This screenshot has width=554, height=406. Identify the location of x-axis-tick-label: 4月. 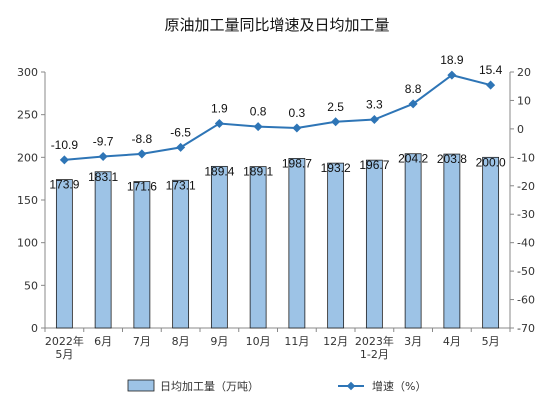
(452, 341).